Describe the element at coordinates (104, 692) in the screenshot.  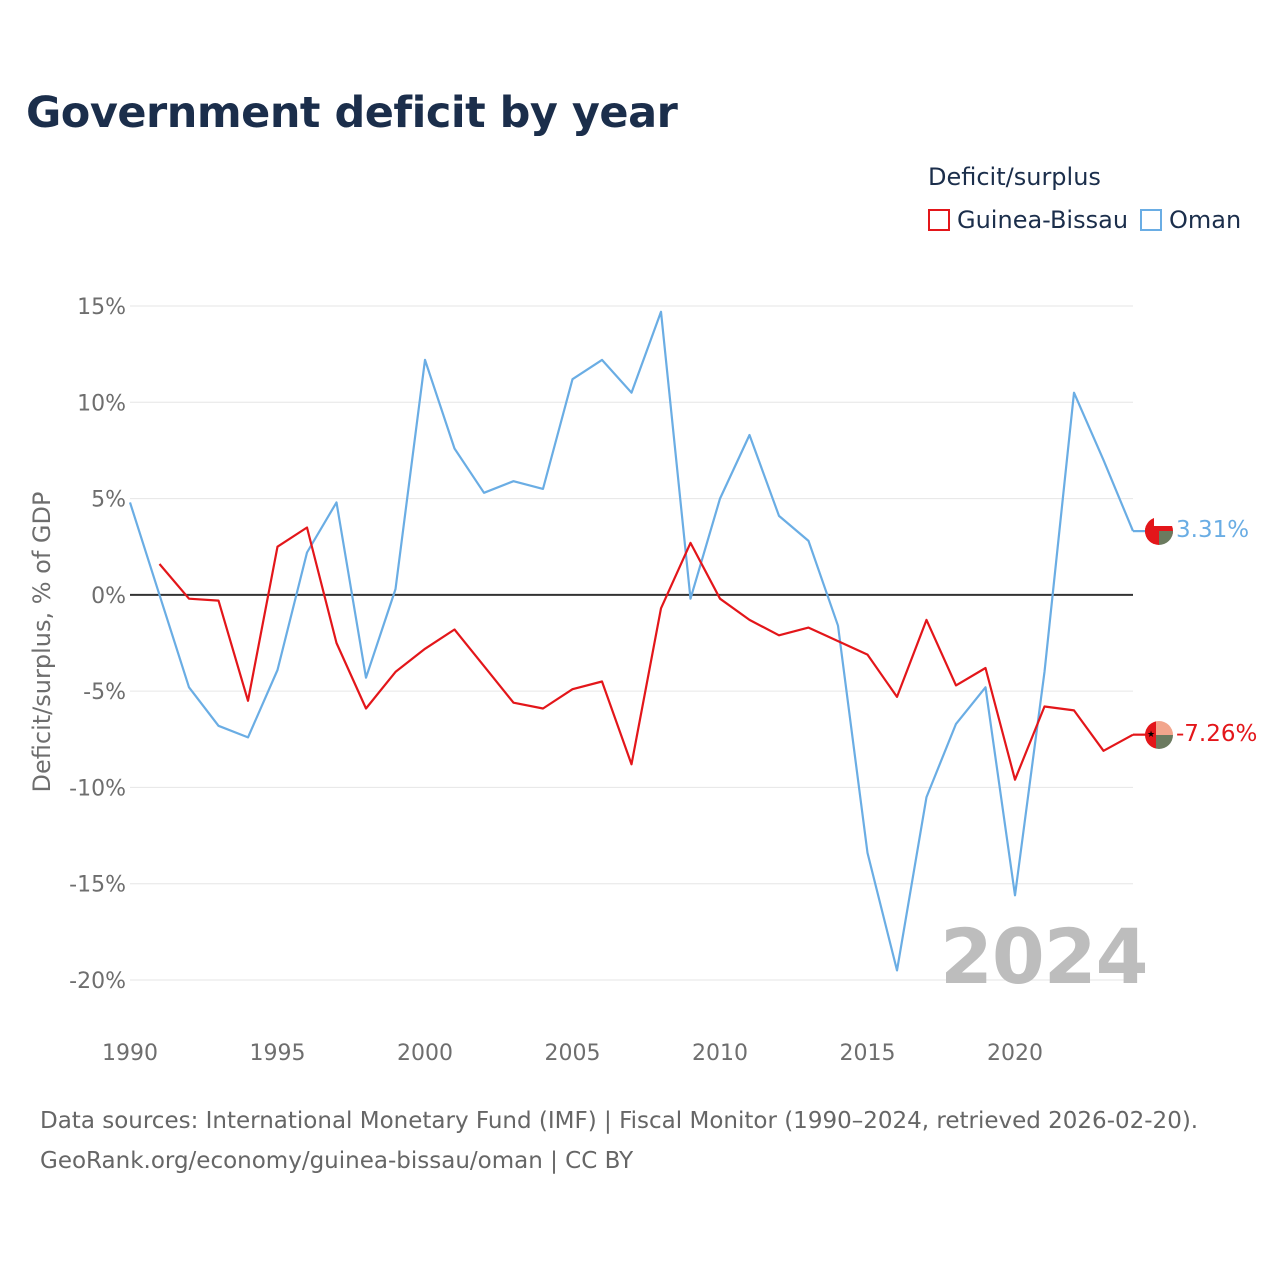
I see `y-tick-label: -5%` at that location.